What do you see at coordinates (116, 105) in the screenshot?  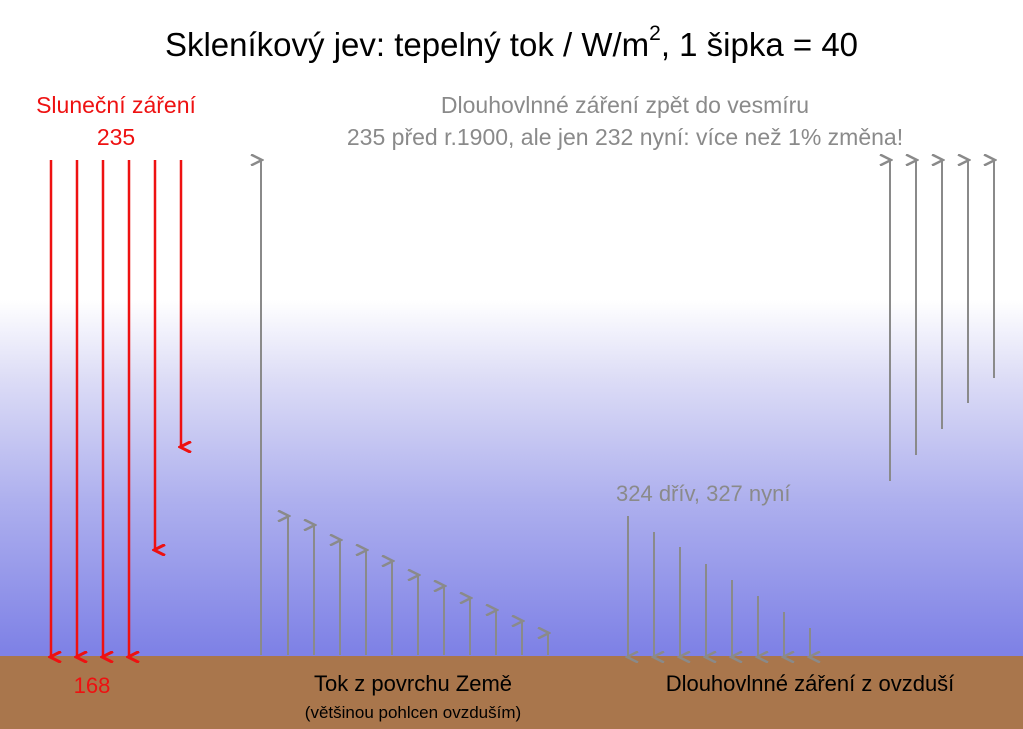 I see `solar-radiation-label: Sluneční záření` at bounding box center [116, 105].